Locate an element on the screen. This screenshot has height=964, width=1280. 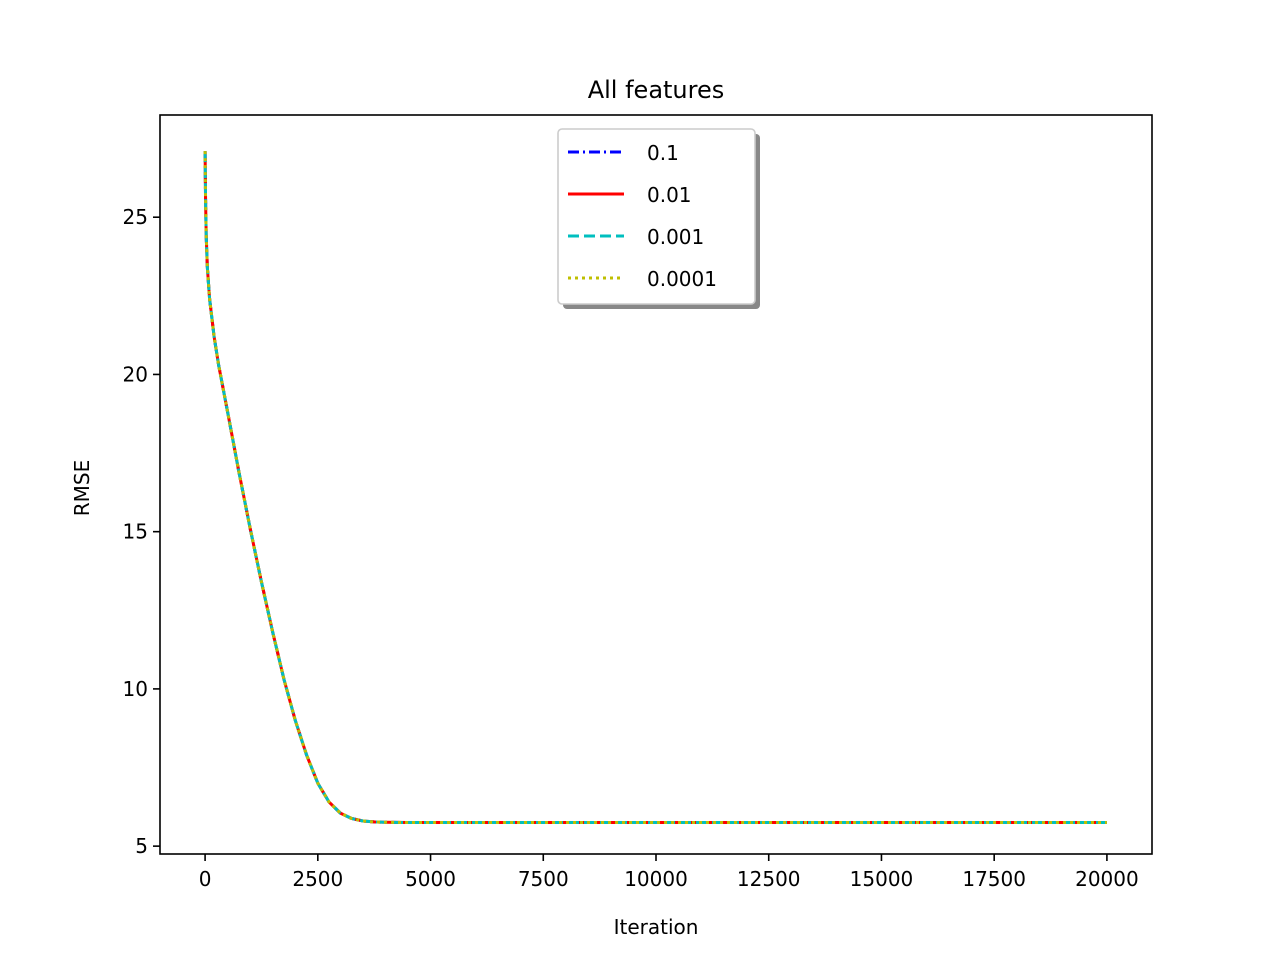
legend-box is located at coordinates (656, 216).